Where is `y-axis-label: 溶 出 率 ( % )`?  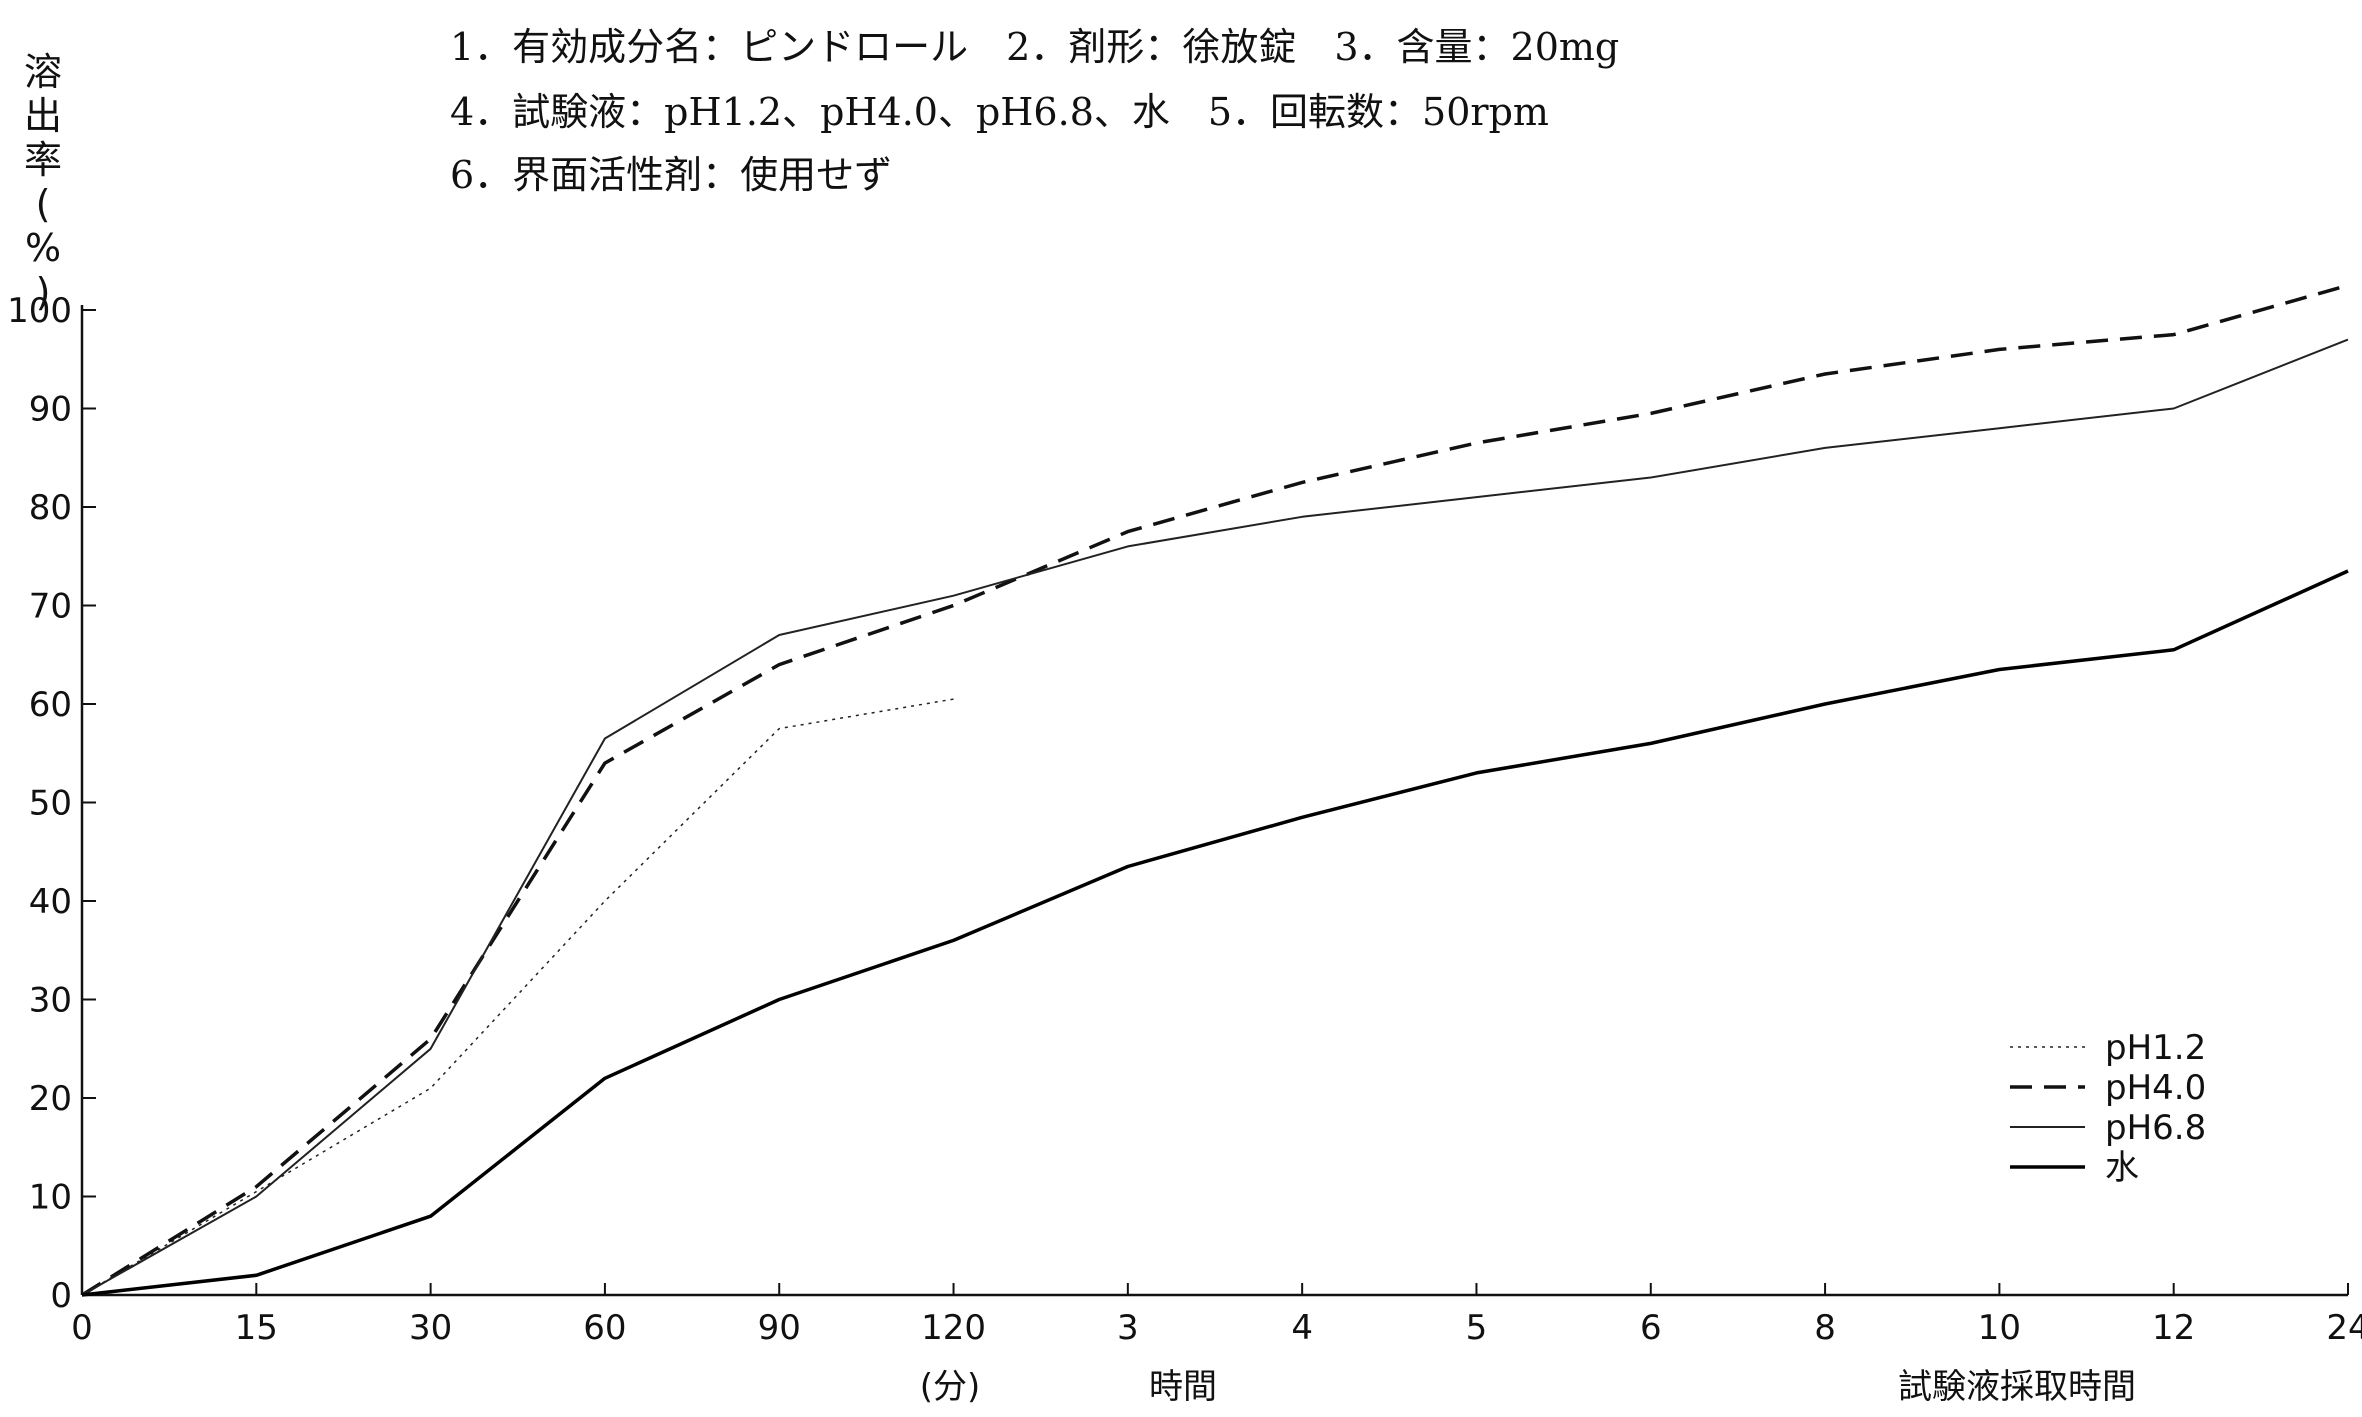
y-axis-label: 溶 出 率 ( % ) is located at coordinates (43, 182).